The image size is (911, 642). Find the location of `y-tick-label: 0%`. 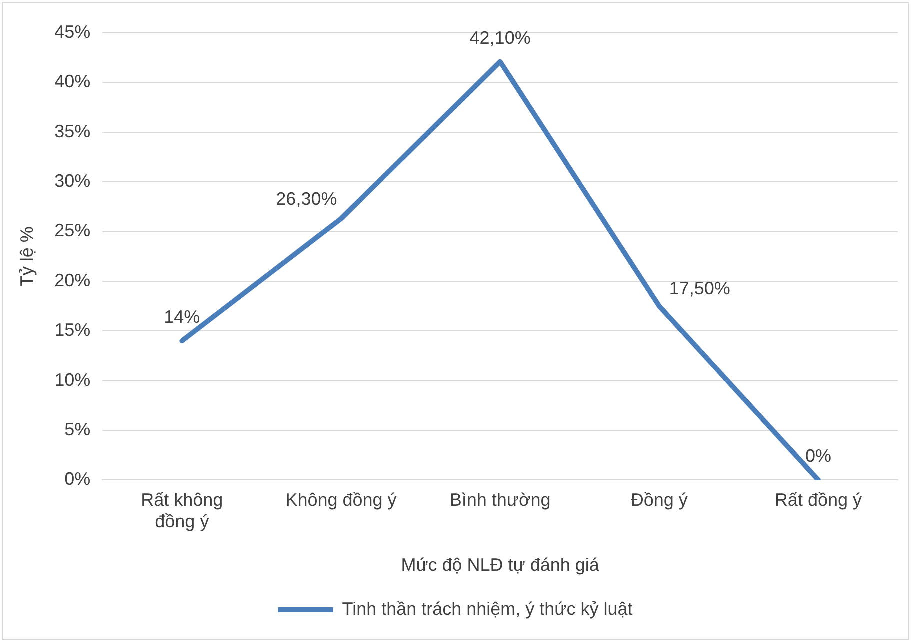

y-tick-label: 0% is located at coordinates (77, 479).